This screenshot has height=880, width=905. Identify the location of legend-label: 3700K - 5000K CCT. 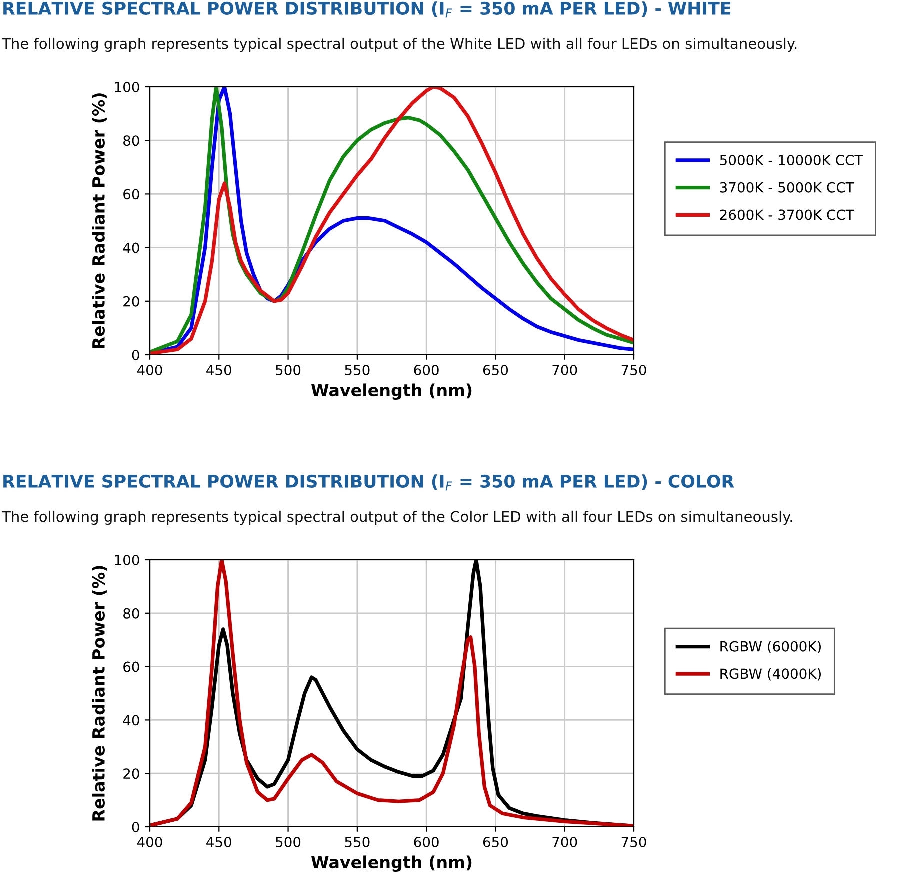
(787, 187).